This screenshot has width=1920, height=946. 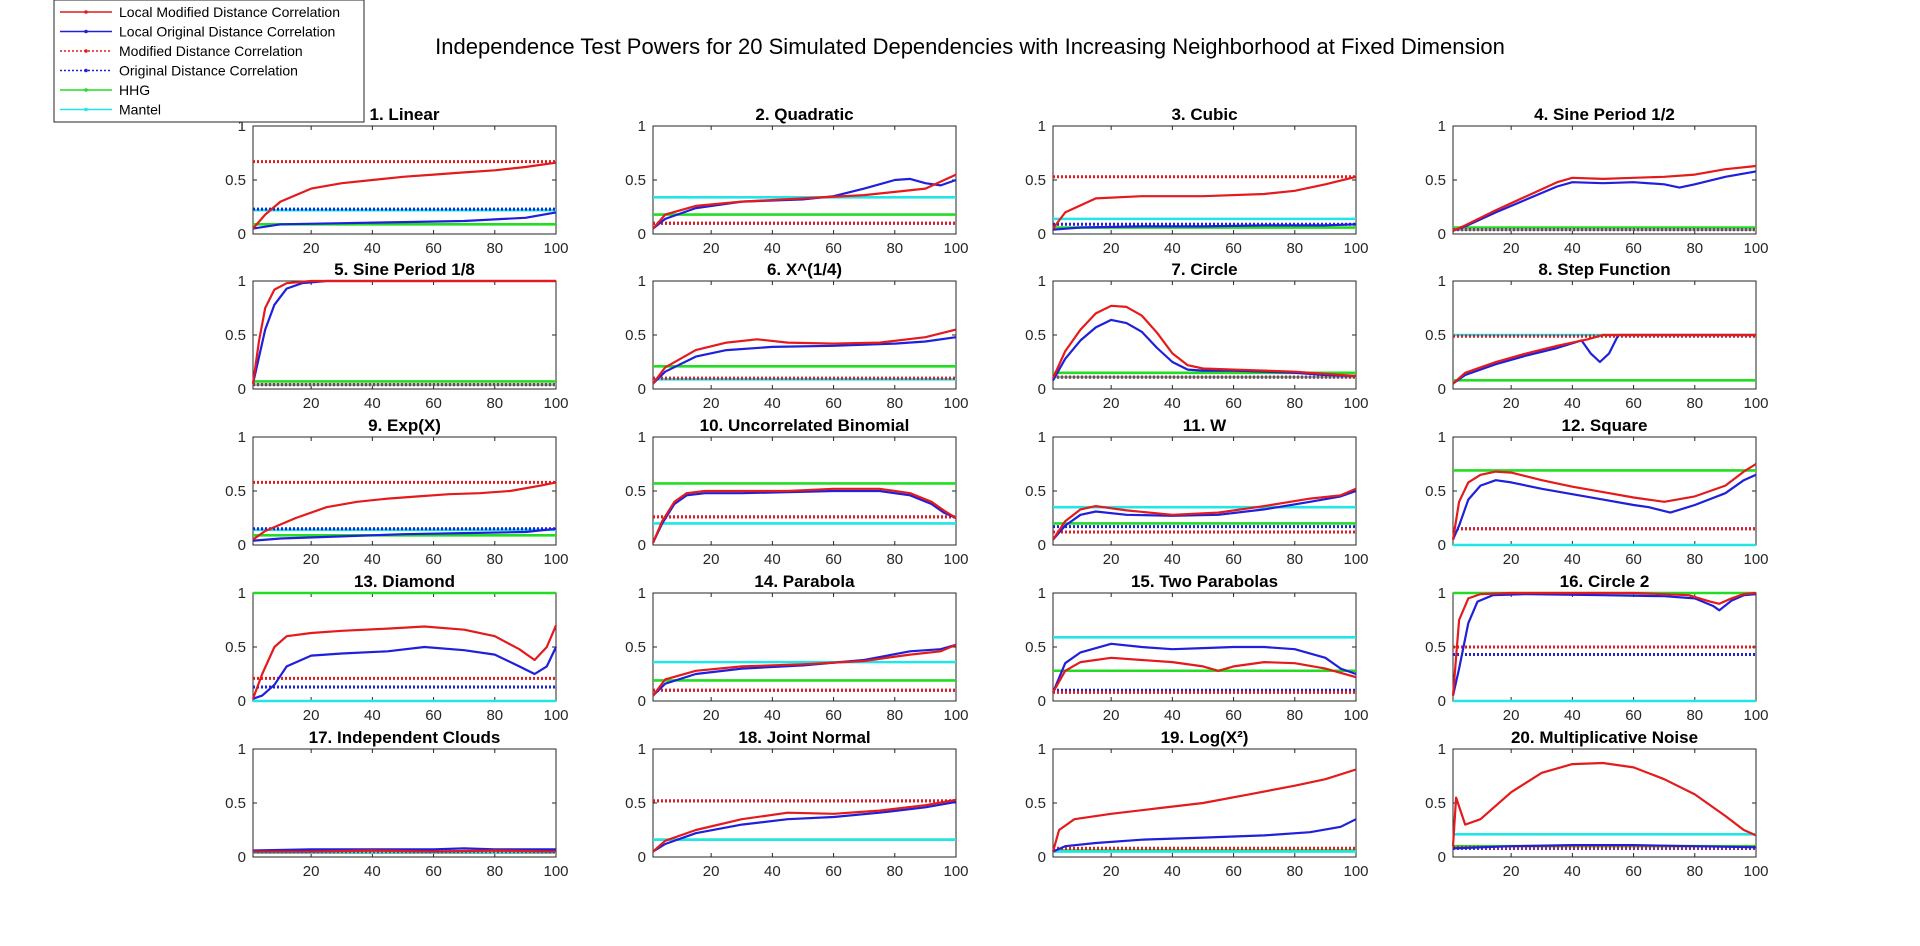 I want to click on subplot-title: 6. X^(1/4), so click(x=804, y=269).